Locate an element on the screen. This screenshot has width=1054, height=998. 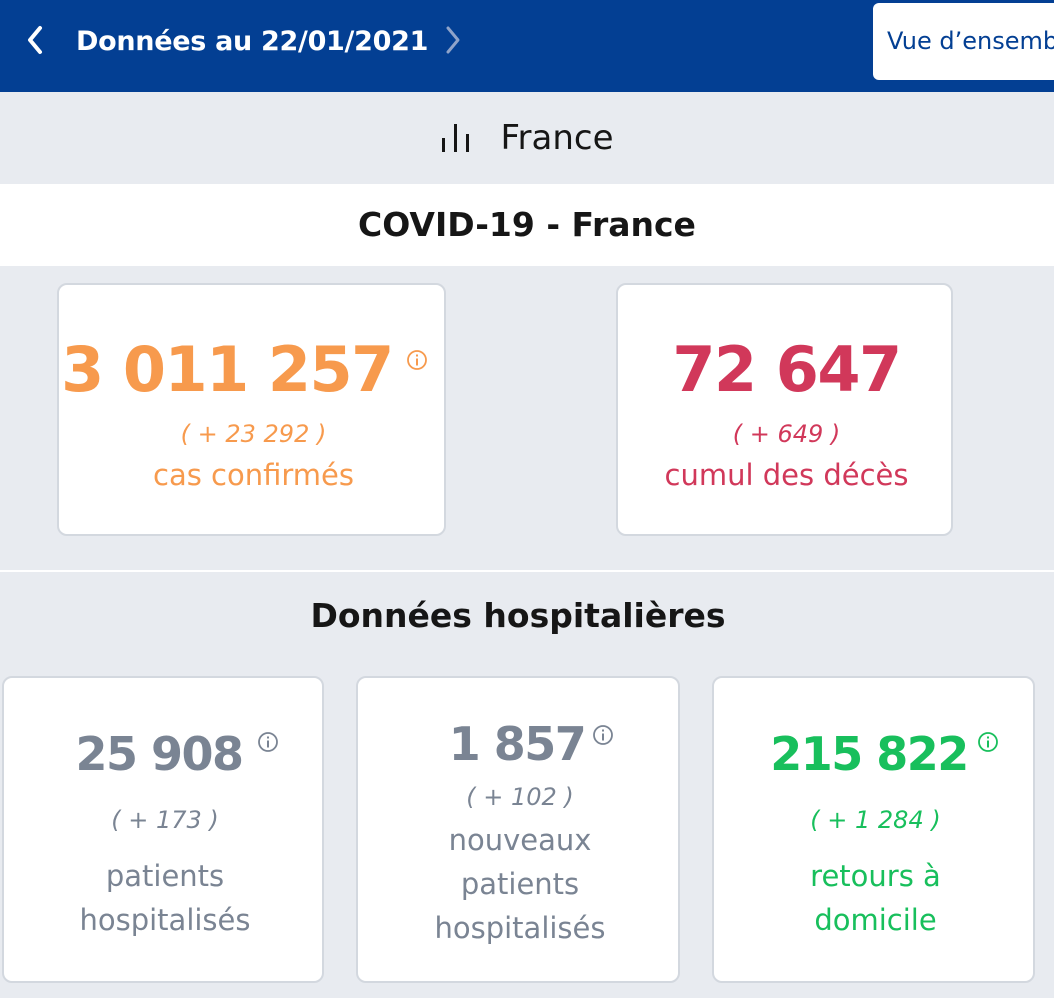
region-name: France is located at coordinates (557, 138).